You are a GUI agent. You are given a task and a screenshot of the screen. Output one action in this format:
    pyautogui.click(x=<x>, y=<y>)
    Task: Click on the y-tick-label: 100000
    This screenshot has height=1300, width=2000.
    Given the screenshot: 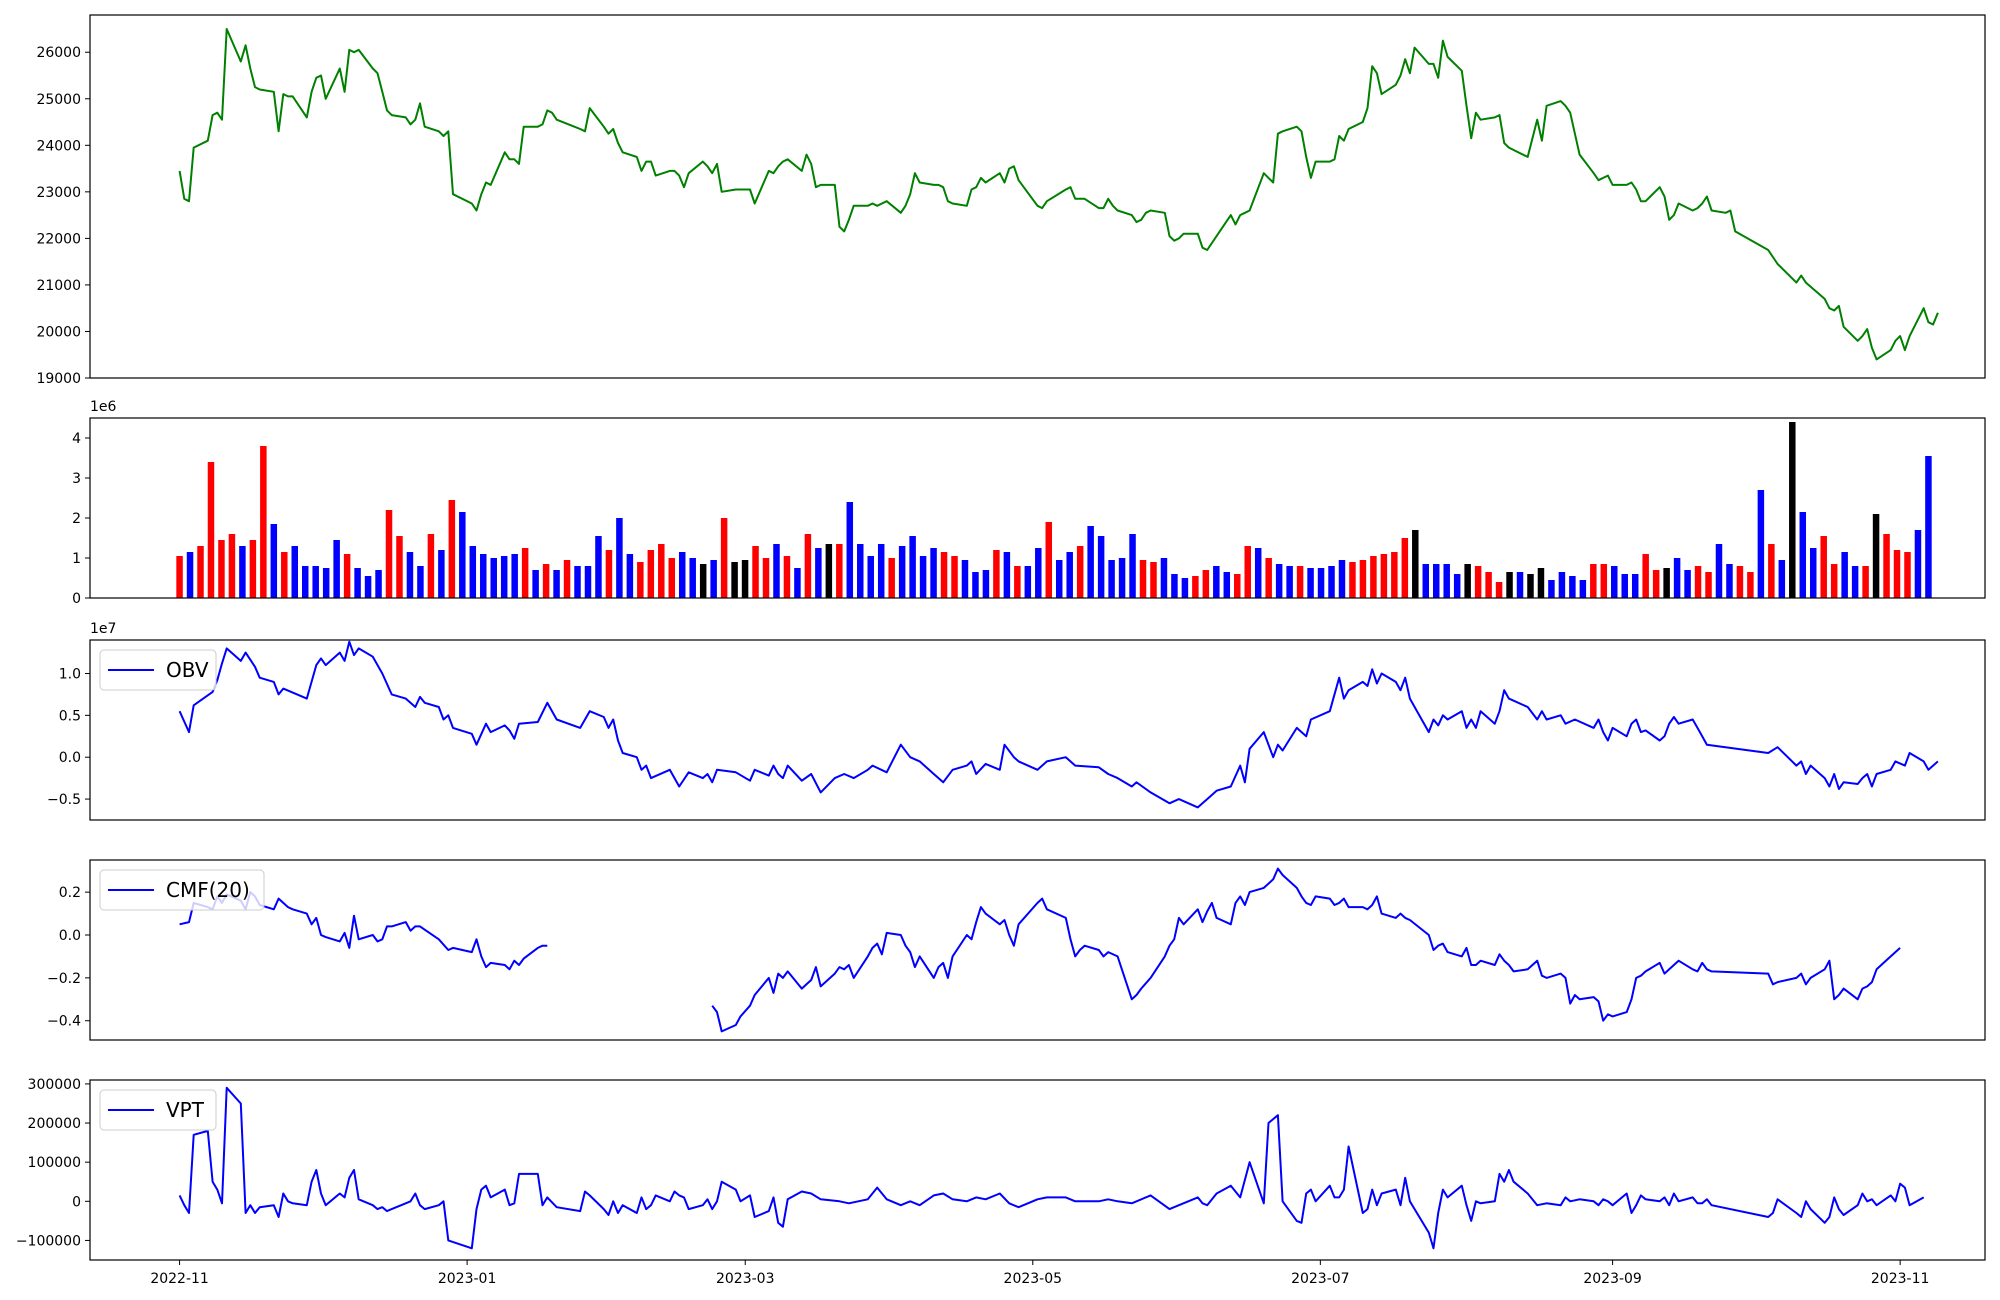 What is the action you would take?
    pyautogui.click(x=54, y=1163)
    